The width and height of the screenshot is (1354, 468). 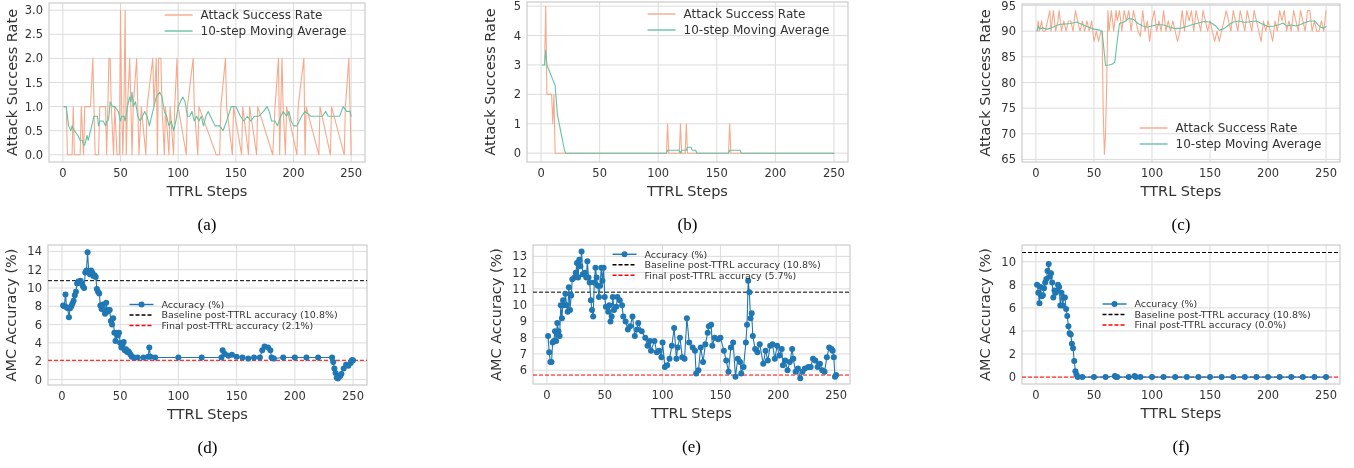 What do you see at coordinates (1008, 159) in the screenshot?
I see `y-tick-label: 65` at bounding box center [1008, 159].